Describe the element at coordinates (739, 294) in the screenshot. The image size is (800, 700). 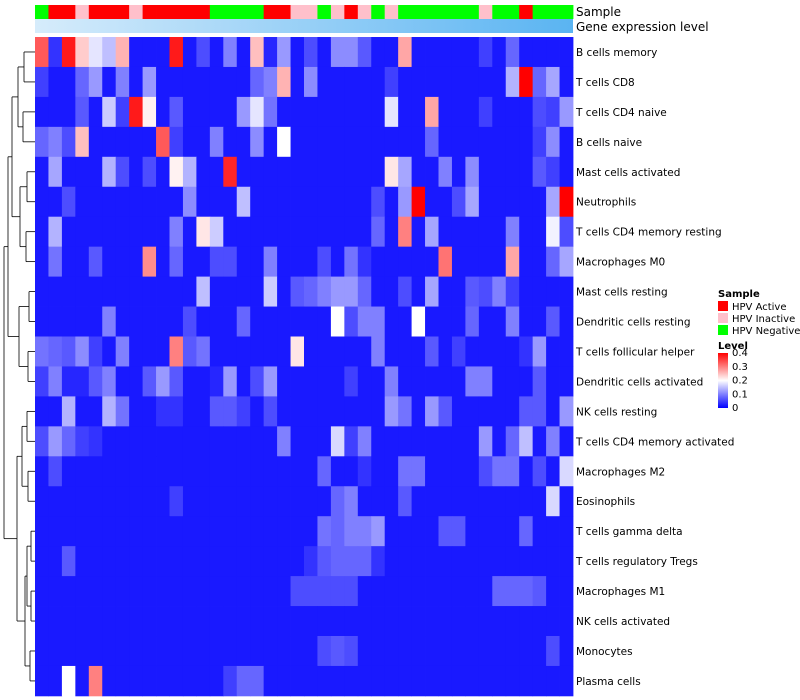
I see `sample-legend-title: Sample` at that location.